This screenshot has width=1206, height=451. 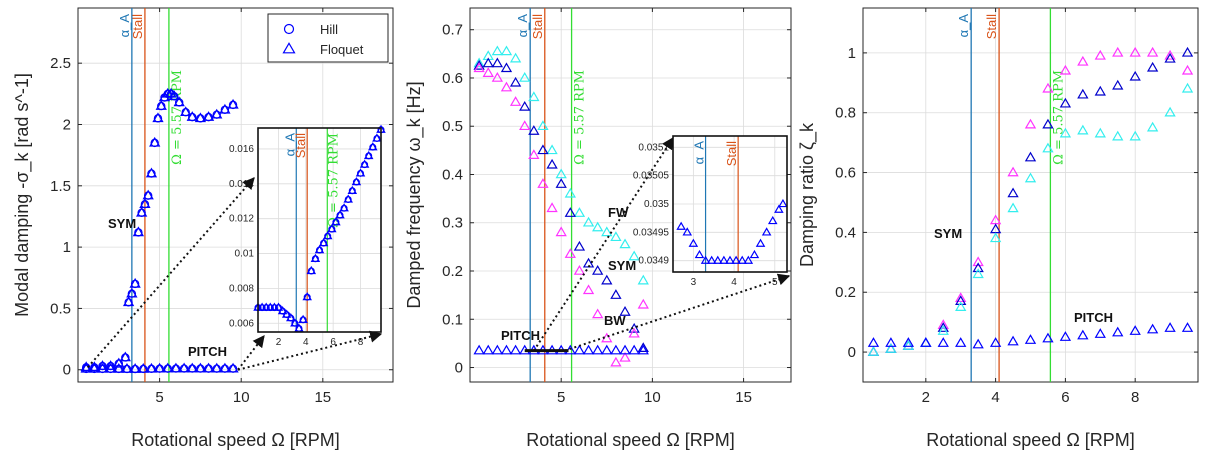 I want to click on series-sym, so click(x=159, y=229).